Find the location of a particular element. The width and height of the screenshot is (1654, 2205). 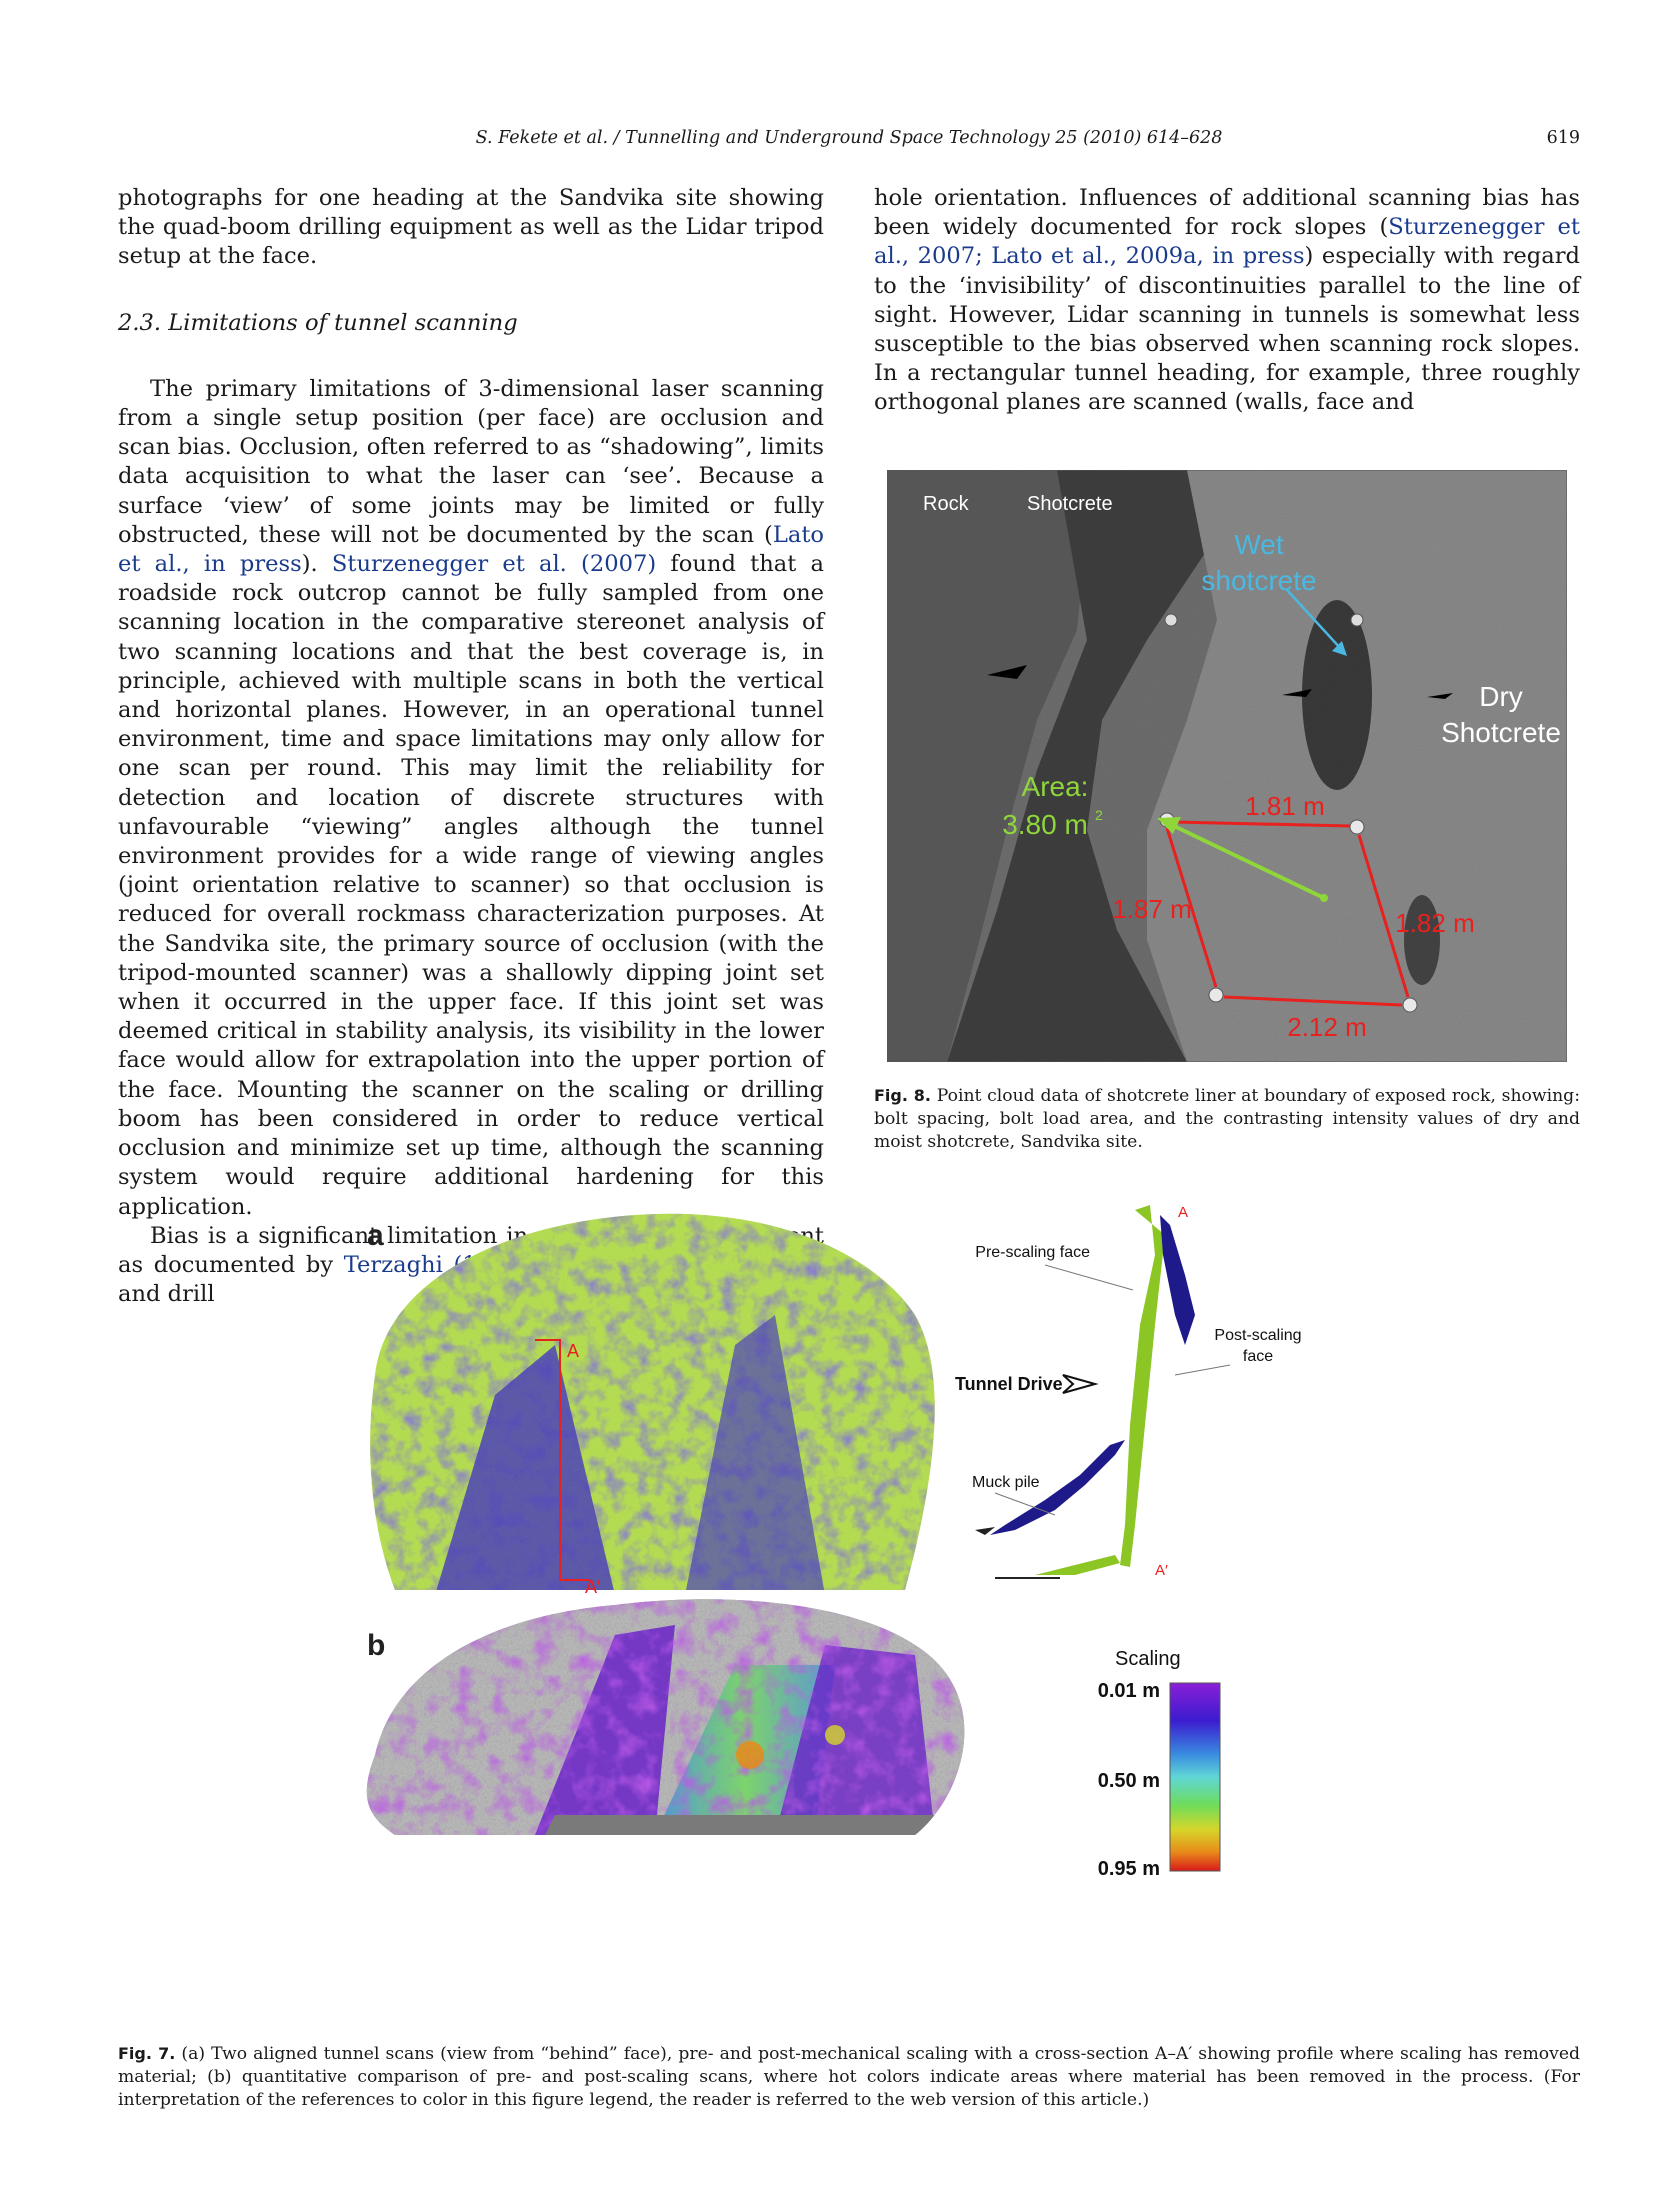

label-rock: Rock is located at coordinates (946, 504).